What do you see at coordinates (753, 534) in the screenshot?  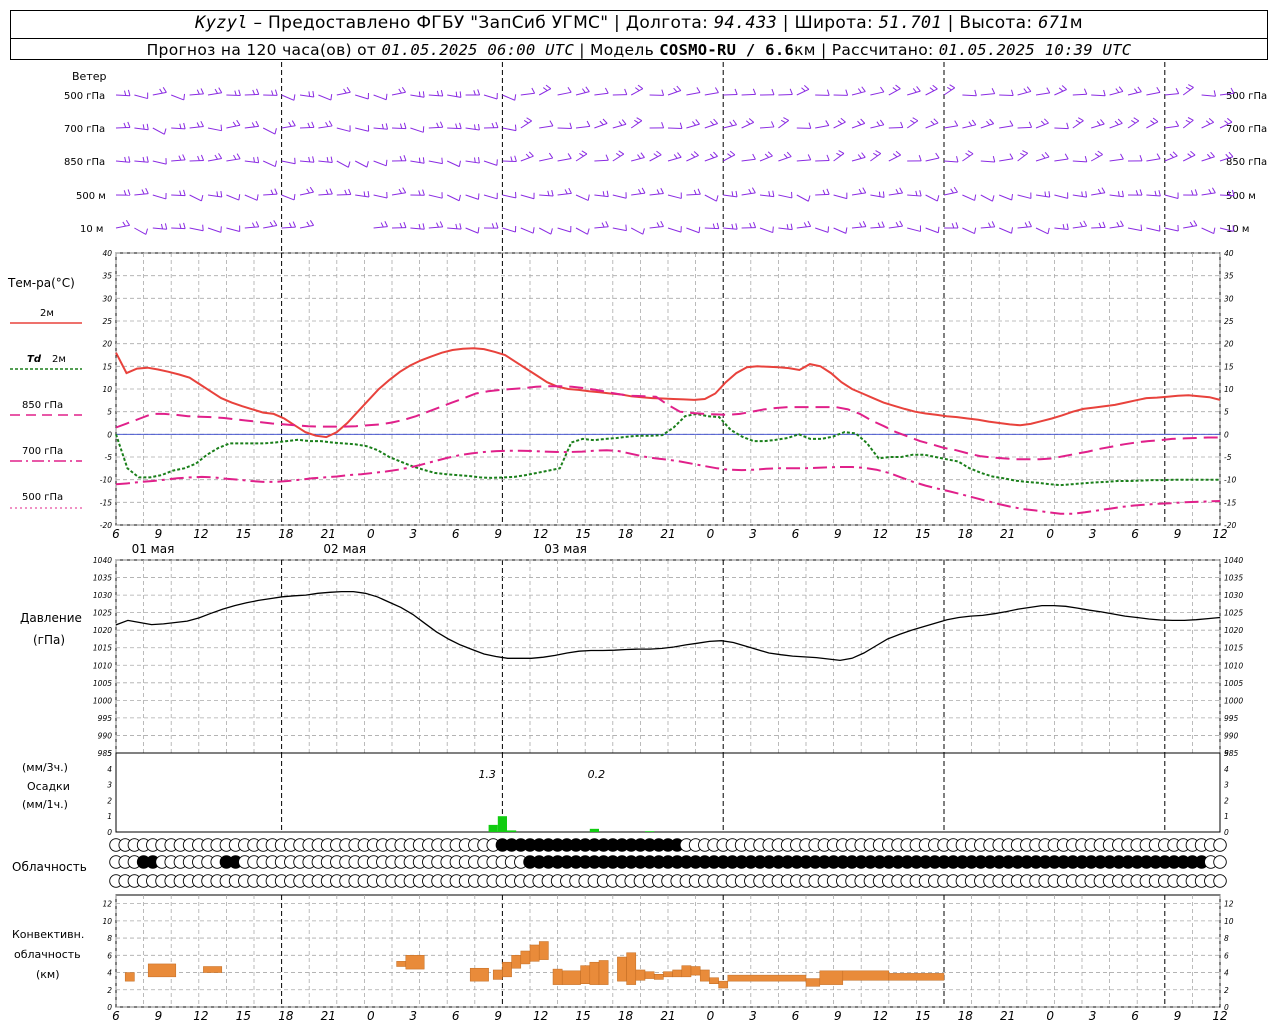 I see `temp-xtick: 3` at bounding box center [753, 534].